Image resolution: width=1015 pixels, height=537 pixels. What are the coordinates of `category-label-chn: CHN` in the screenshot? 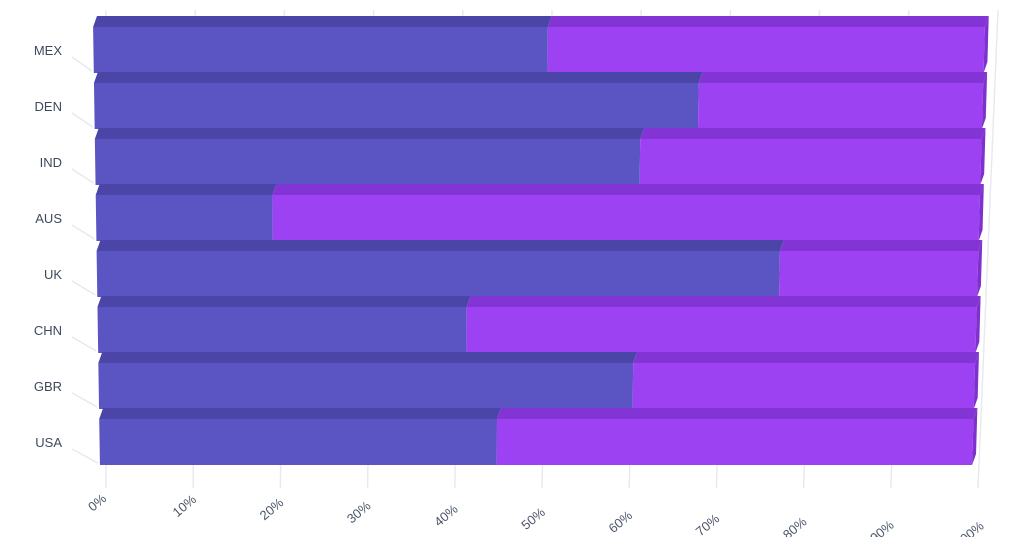 It's located at (48, 330).